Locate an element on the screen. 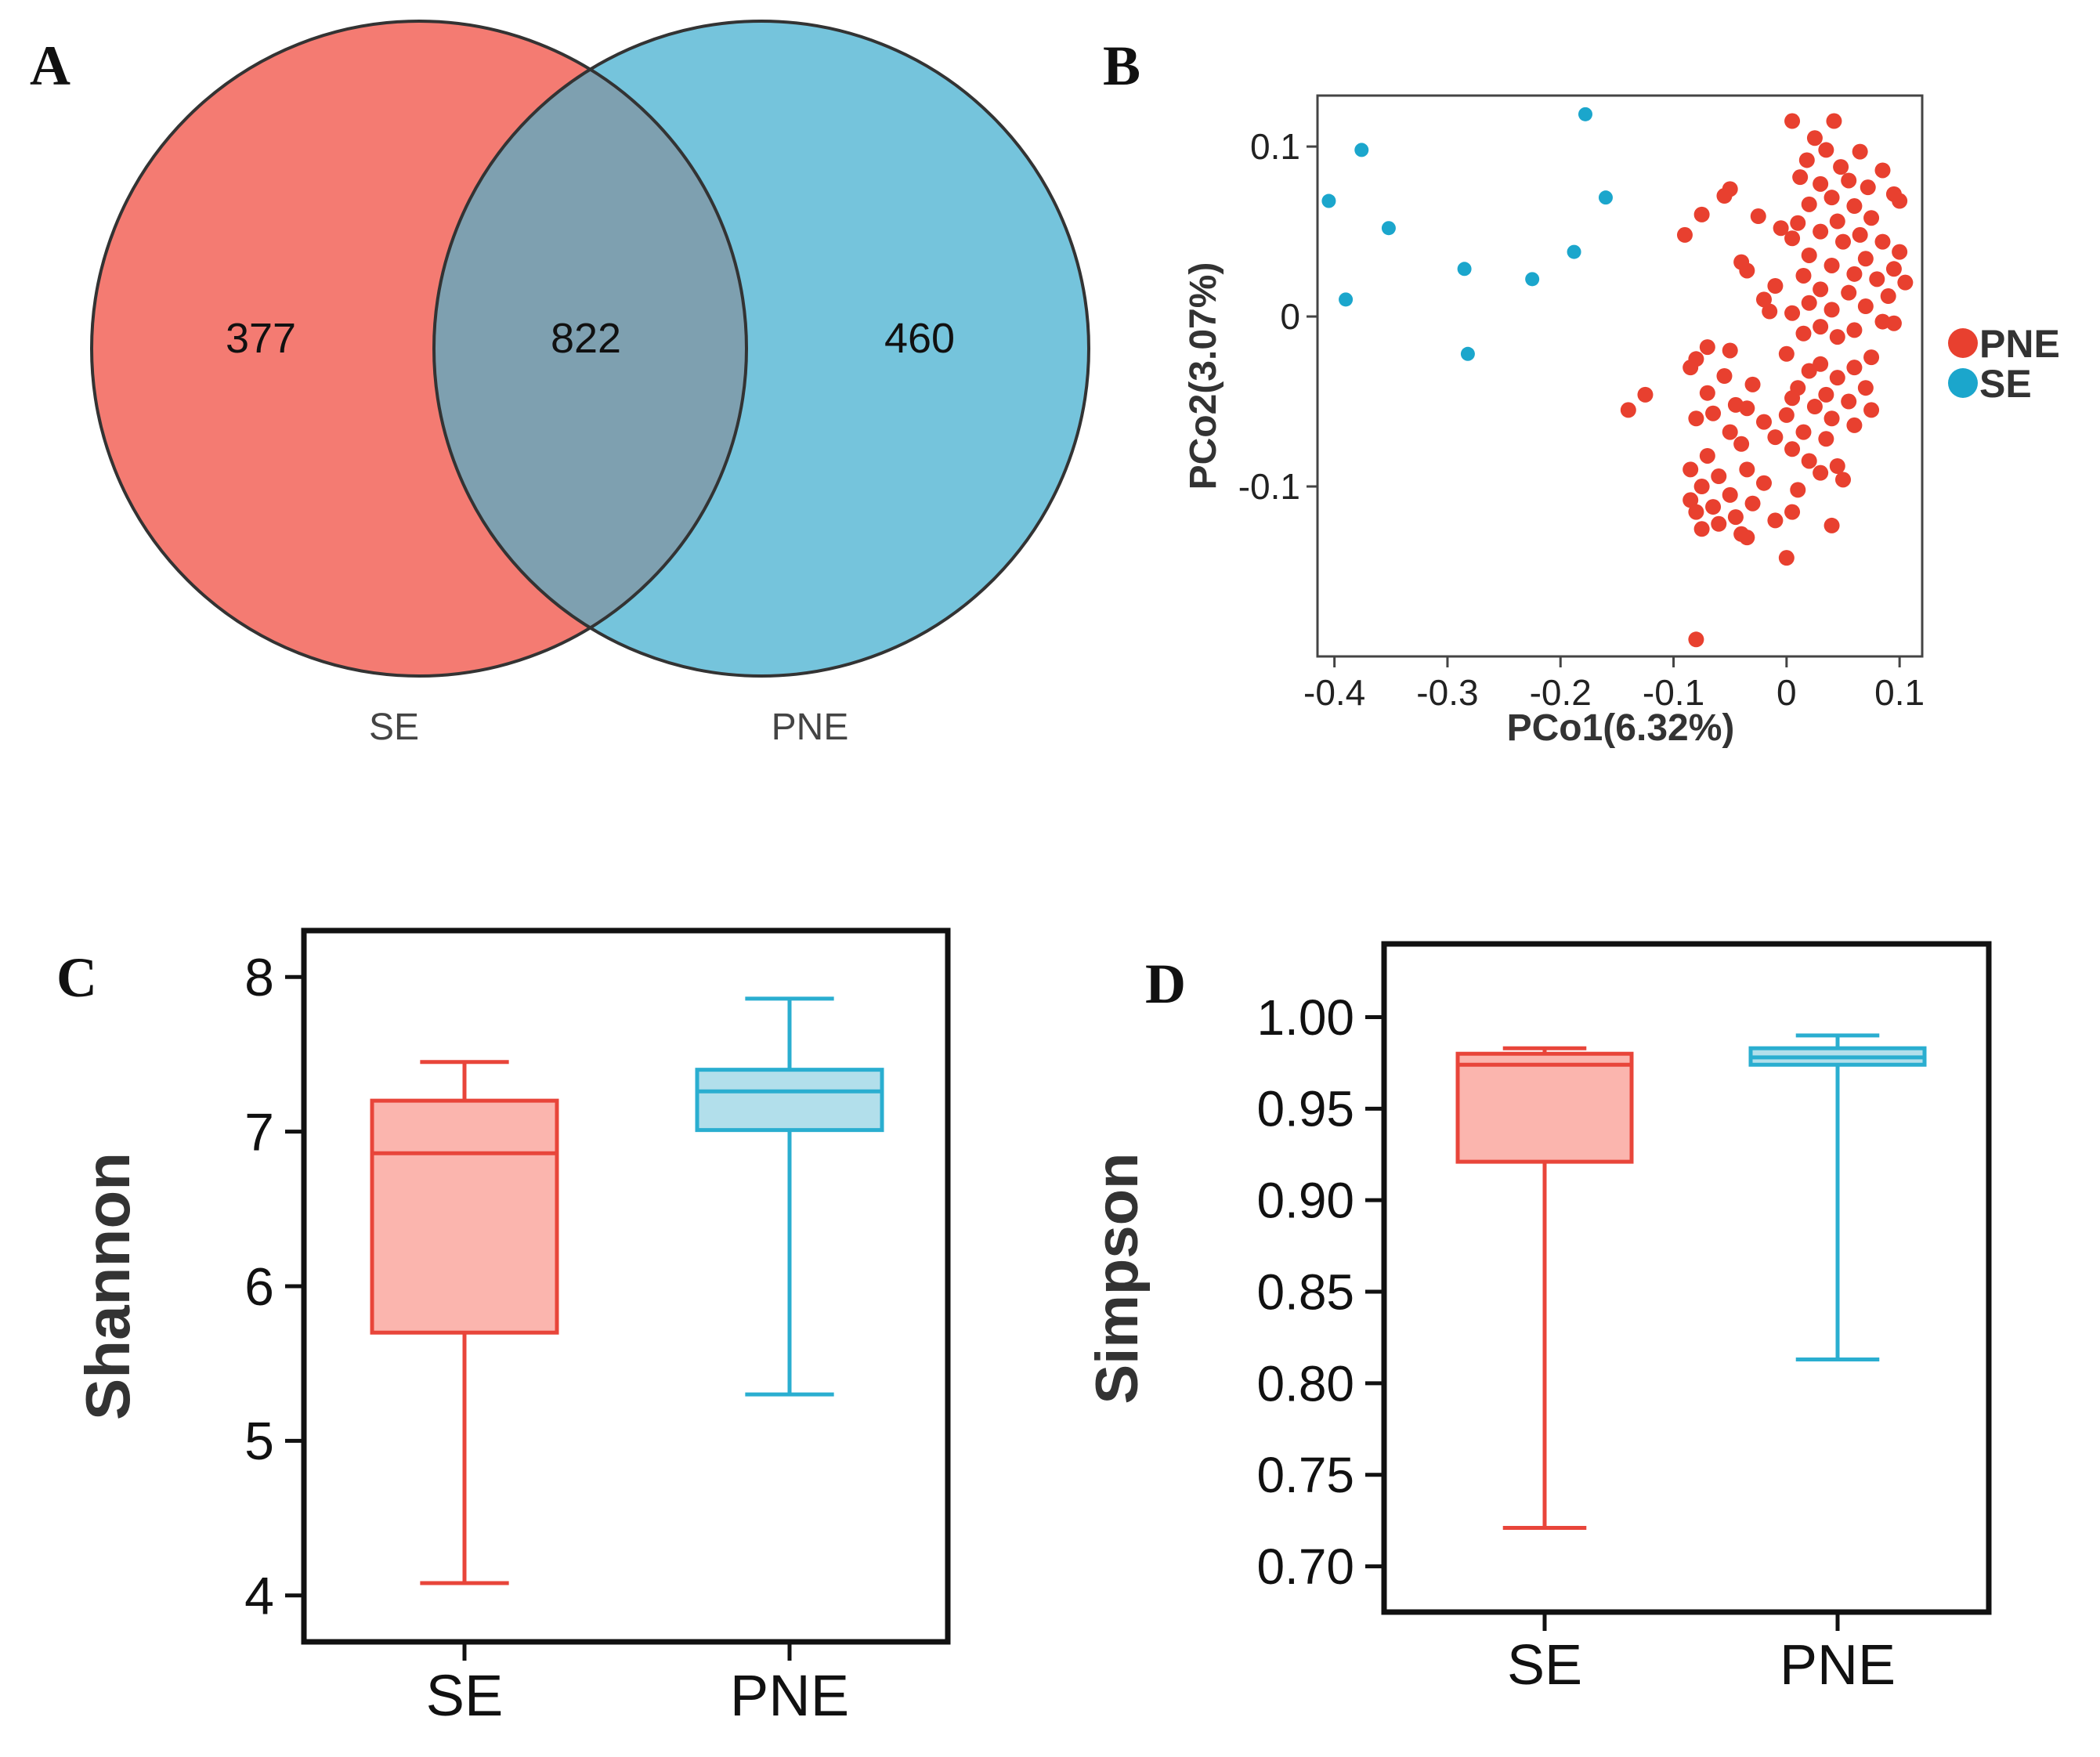  shannon-box-se is located at coordinates (464, 1216).